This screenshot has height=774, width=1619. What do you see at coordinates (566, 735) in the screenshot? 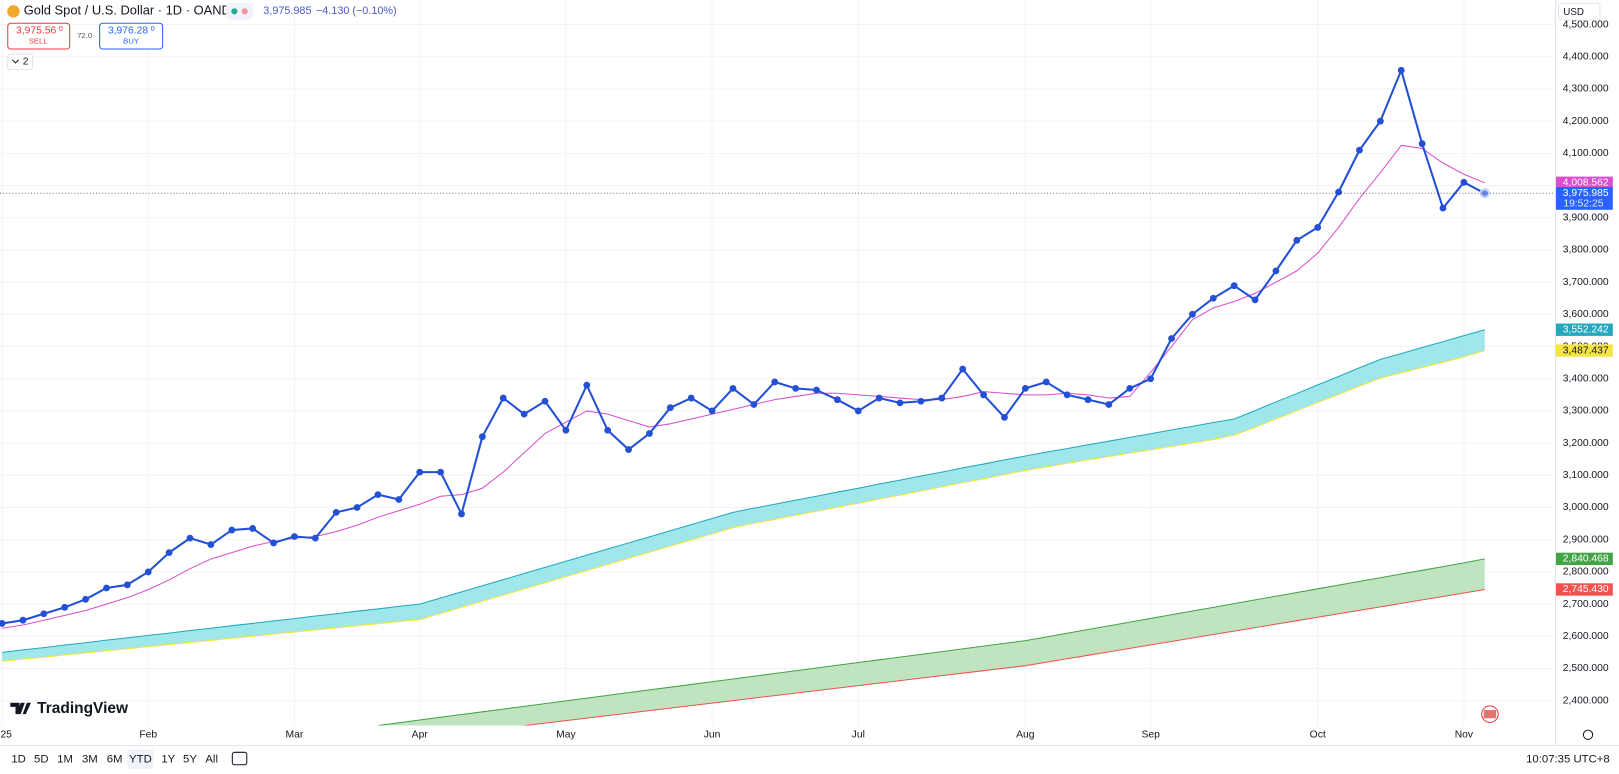
I see `x-tick-label: May` at bounding box center [566, 735].